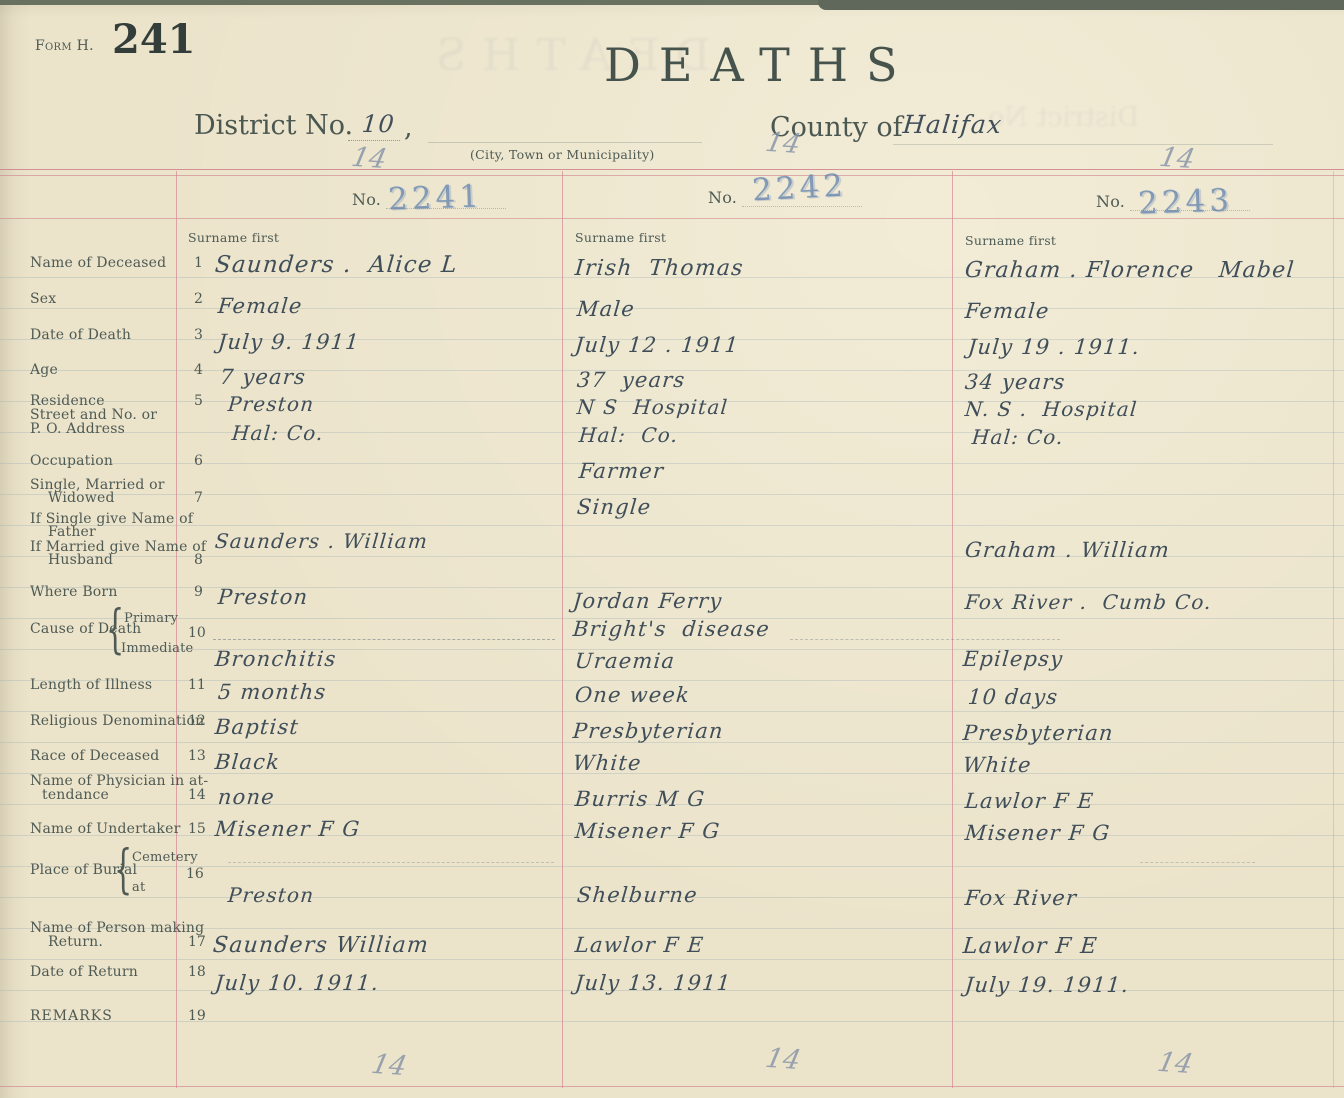  What do you see at coordinates (195, 874) in the screenshot?
I see `row-number: 16` at bounding box center [195, 874].